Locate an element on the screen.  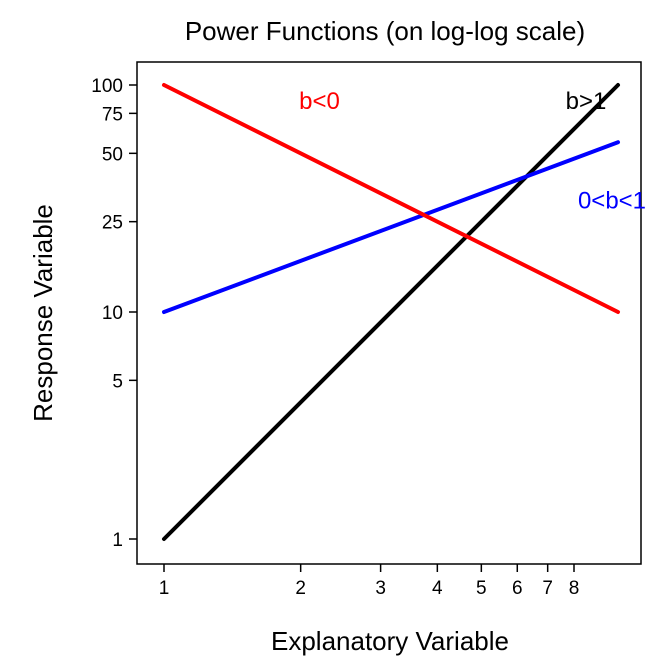
annotation-layer: b<0 b>1 0<b<1 is located at coordinates (472, 151).